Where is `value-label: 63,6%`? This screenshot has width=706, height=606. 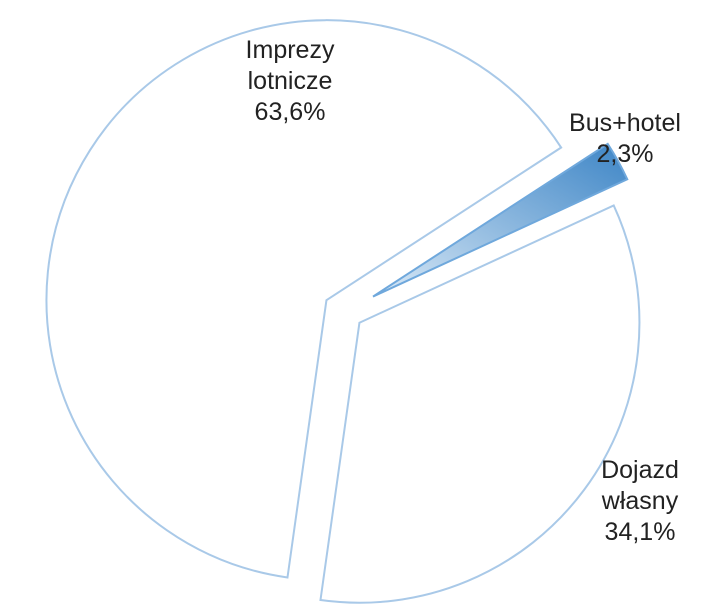
value-label: 63,6% is located at coordinates (290, 112).